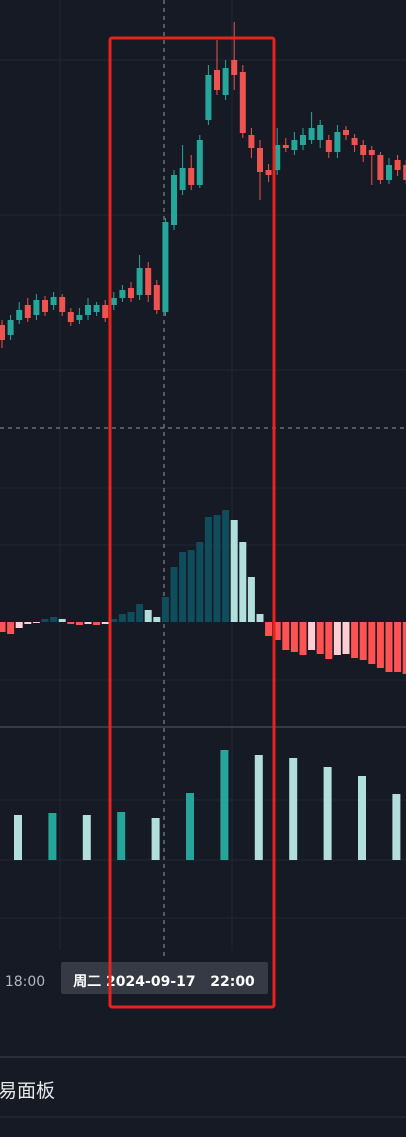  What do you see at coordinates (27, 1091) in the screenshot?
I see `panel-title: 易面板` at bounding box center [27, 1091].